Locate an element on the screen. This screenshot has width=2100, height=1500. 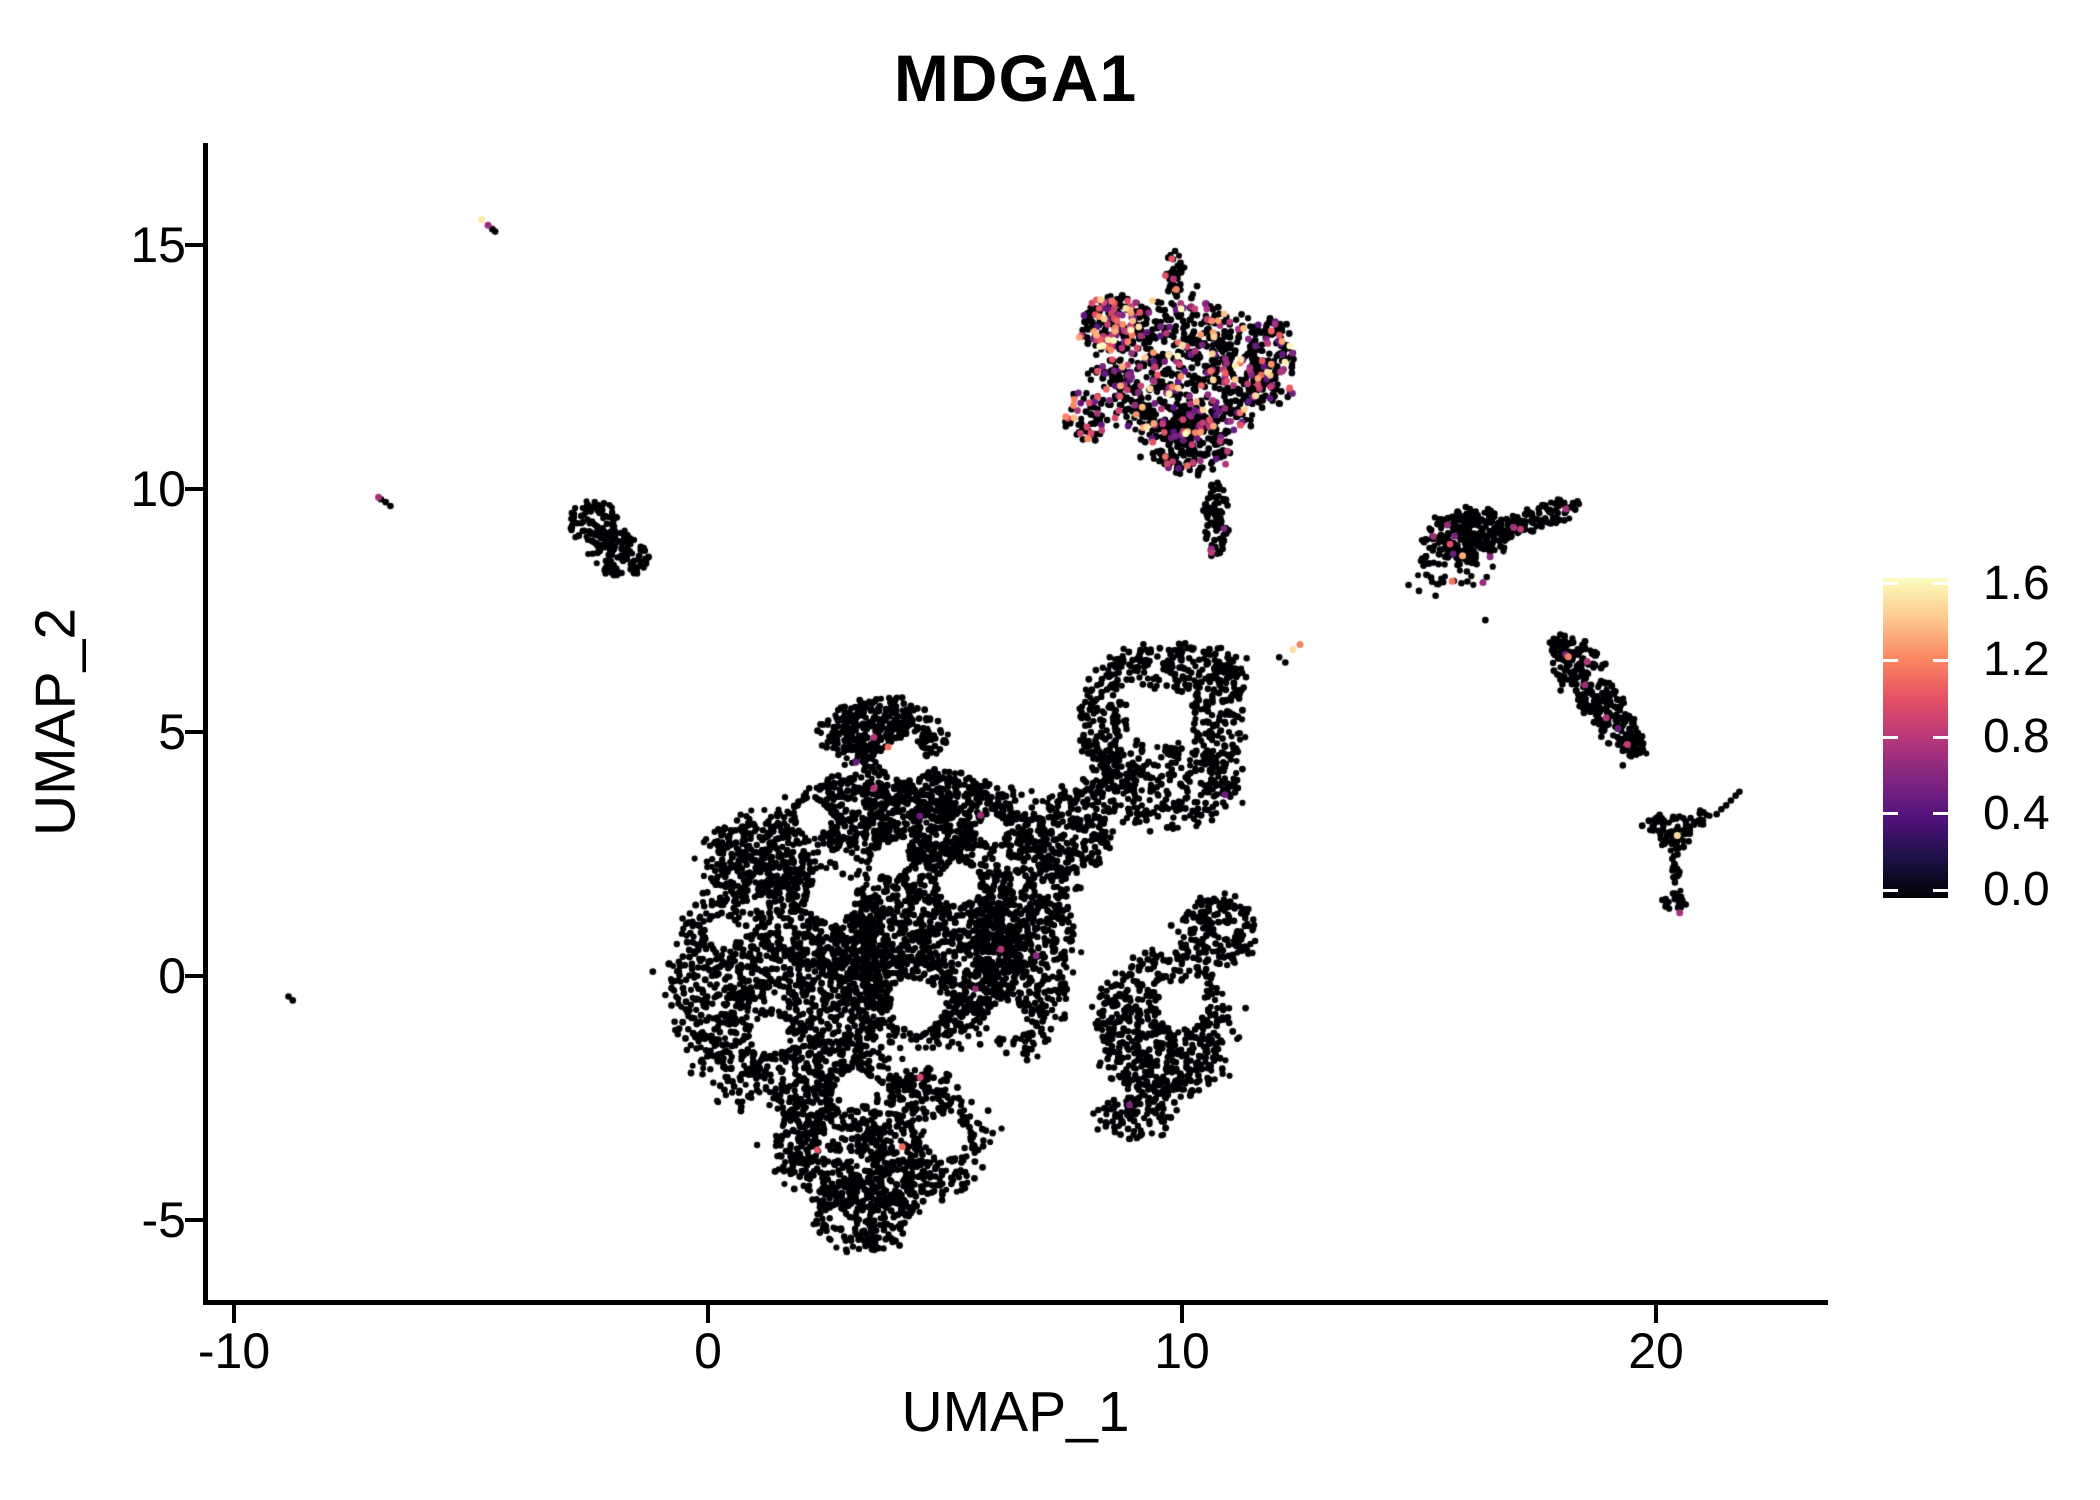
x-tick-label: -10 is located at coordinates (234, 1351).